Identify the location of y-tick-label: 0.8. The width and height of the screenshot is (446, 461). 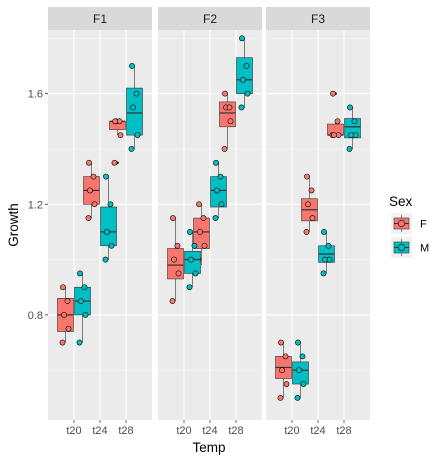
(35, 316).